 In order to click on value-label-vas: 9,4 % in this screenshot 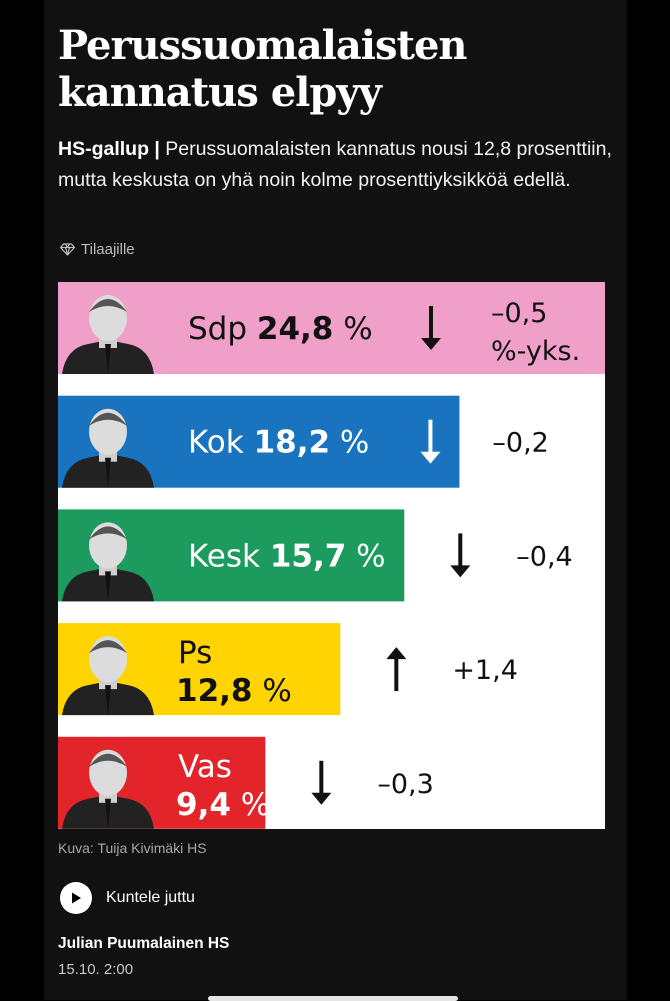, I will do `click(223, 805)`.